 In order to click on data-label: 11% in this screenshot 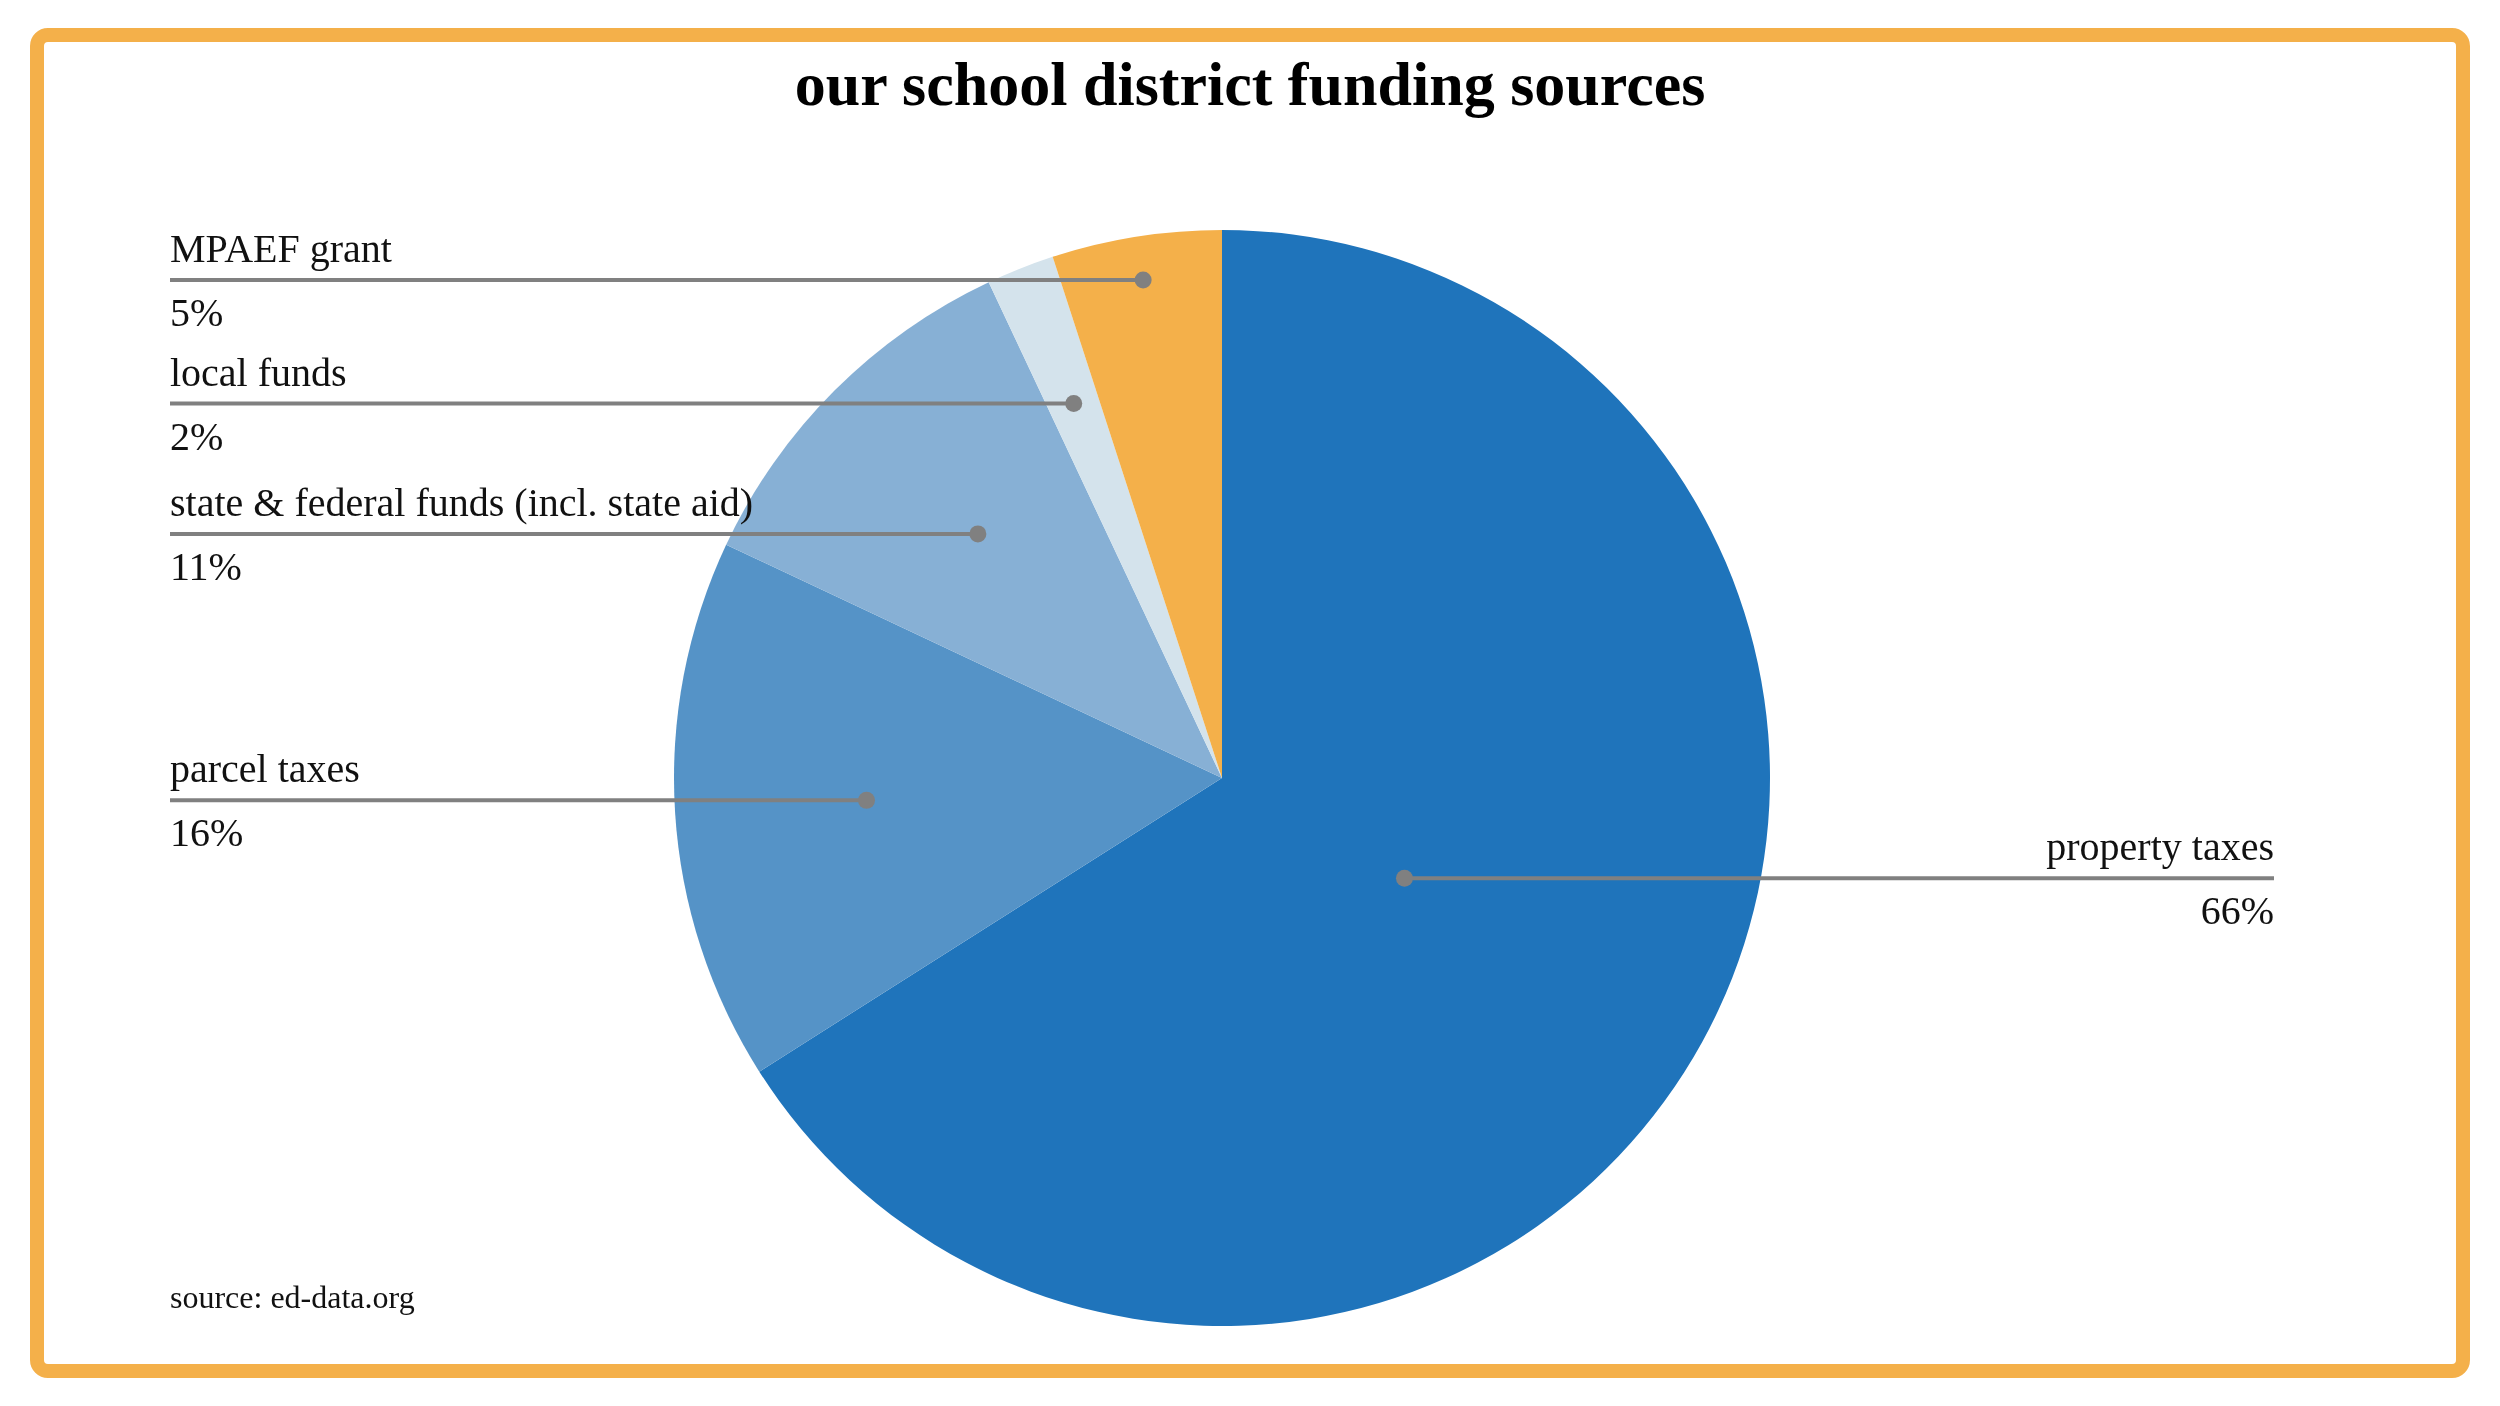, I will do `click(206, 566)`.